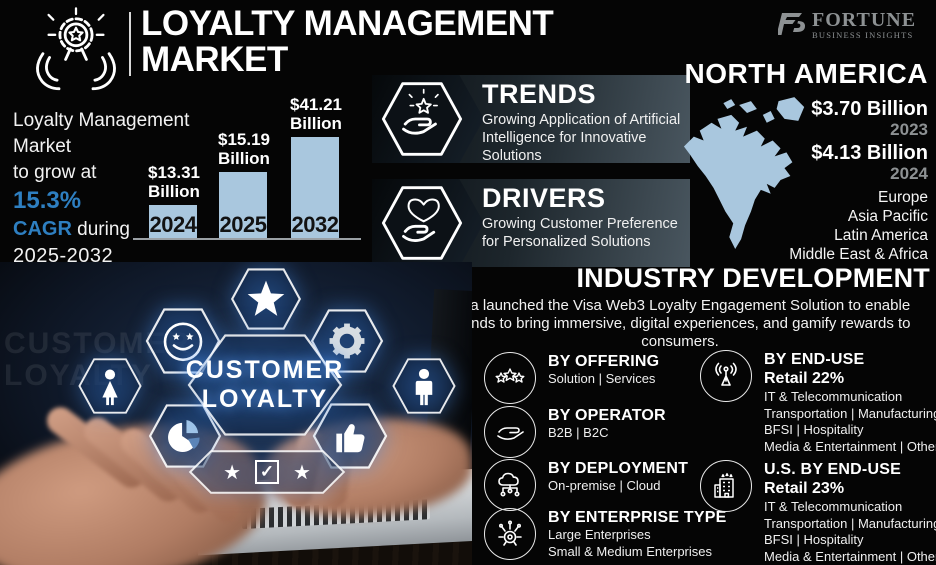  I want to click on stars-icon, so click(510, 378).